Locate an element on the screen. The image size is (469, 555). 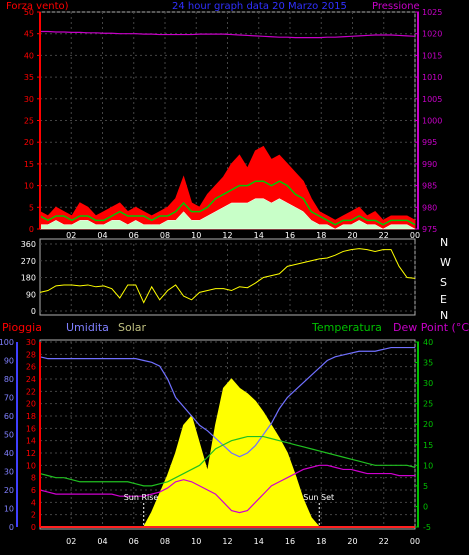
pressure-tick-label: 1025 is located at coordinates (432, 12).